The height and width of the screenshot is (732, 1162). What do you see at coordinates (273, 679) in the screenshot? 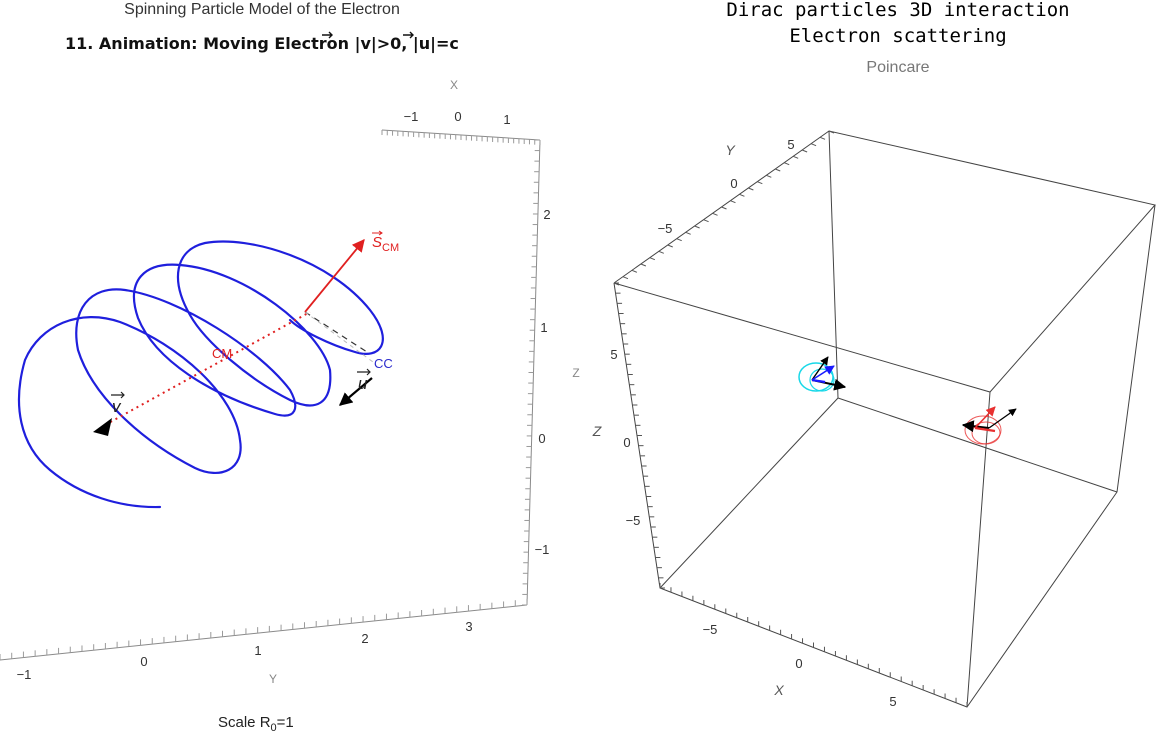
I see `left-y-axis-label: Y` at bounding box center [273, 679].